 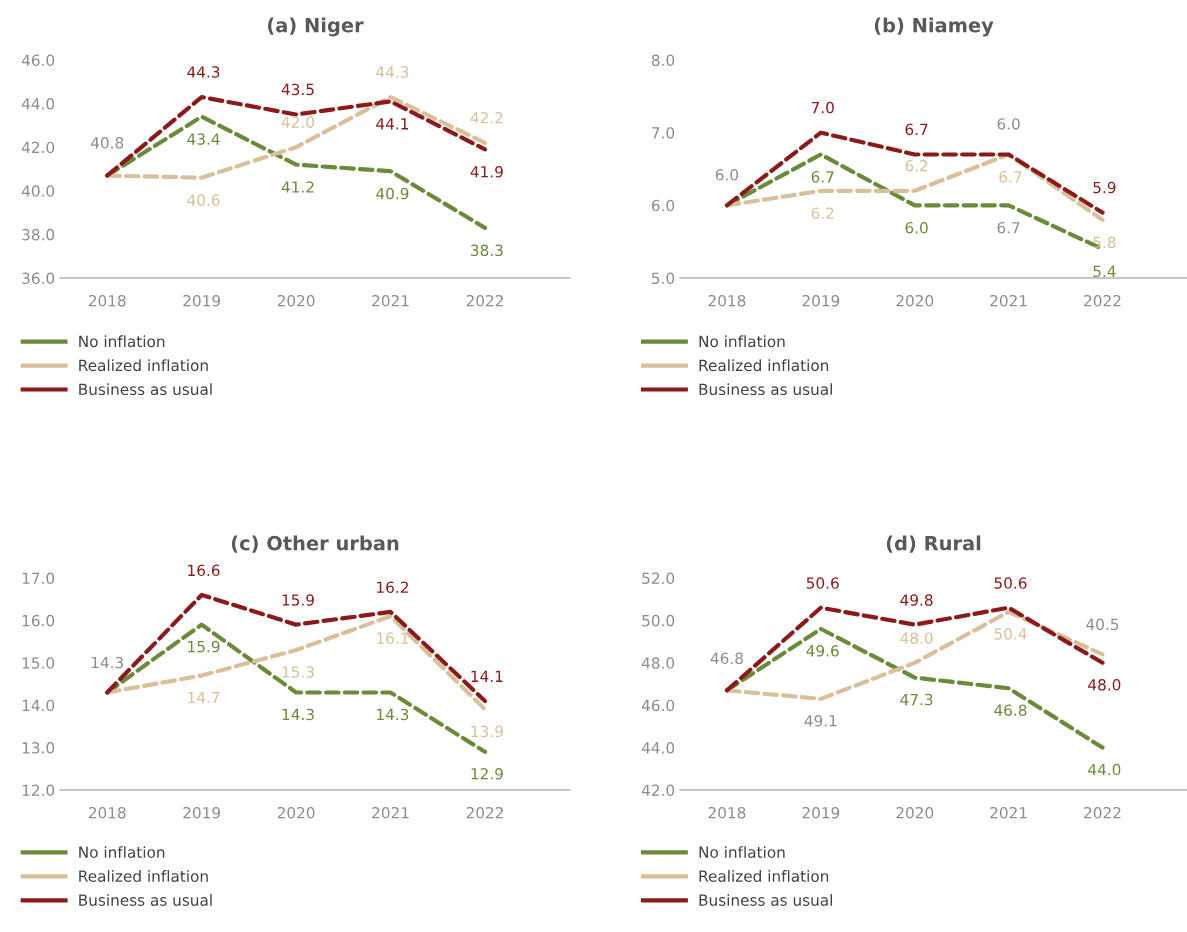 I want to click on chart-title: (c) Other urban, so click(x=315, y=544).